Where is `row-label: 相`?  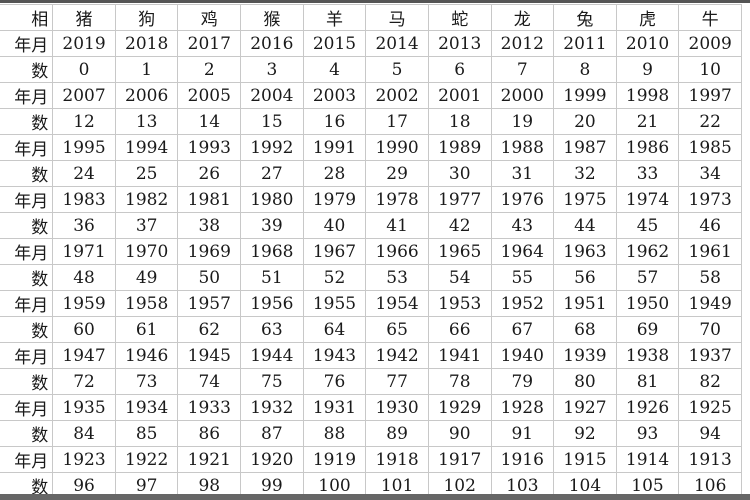 row-label: 相 is located at coordinates (27, 17).